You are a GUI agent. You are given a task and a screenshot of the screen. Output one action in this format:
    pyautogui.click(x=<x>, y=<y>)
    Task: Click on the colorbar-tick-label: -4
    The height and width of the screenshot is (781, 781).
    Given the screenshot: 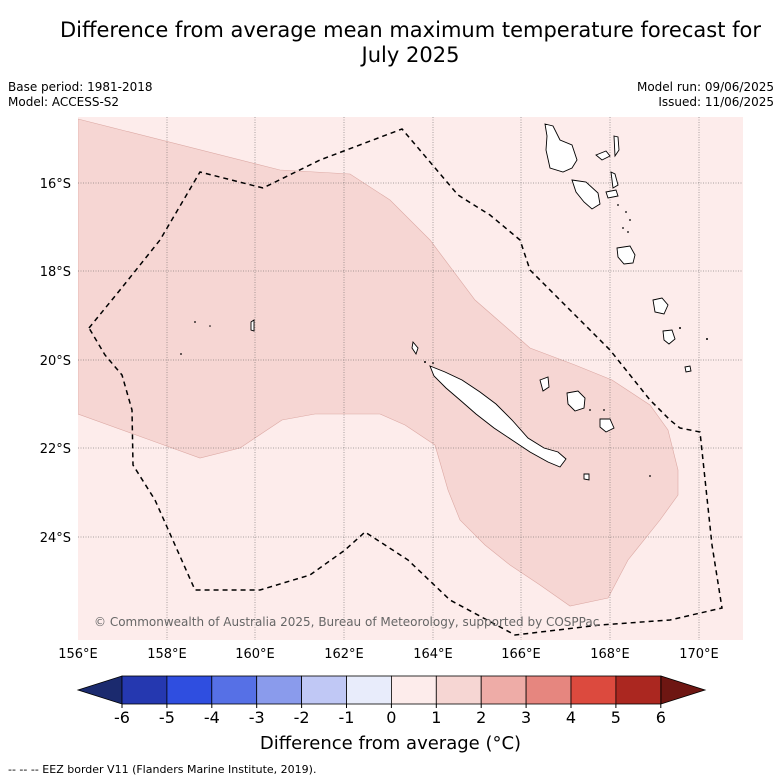 What is the action you would take?
    pyautogui.click(x=212, y=717)
    